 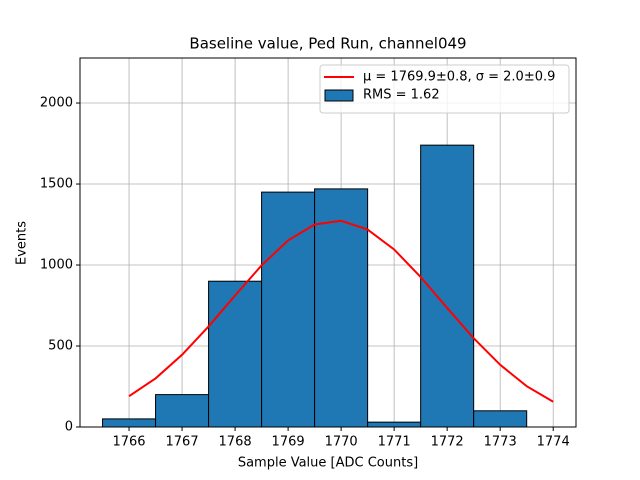 What do you see at coordinates (401, 95) in the screenshot?
I see `legend-label: RMS = 1.62` at bounding box center [401, 95].